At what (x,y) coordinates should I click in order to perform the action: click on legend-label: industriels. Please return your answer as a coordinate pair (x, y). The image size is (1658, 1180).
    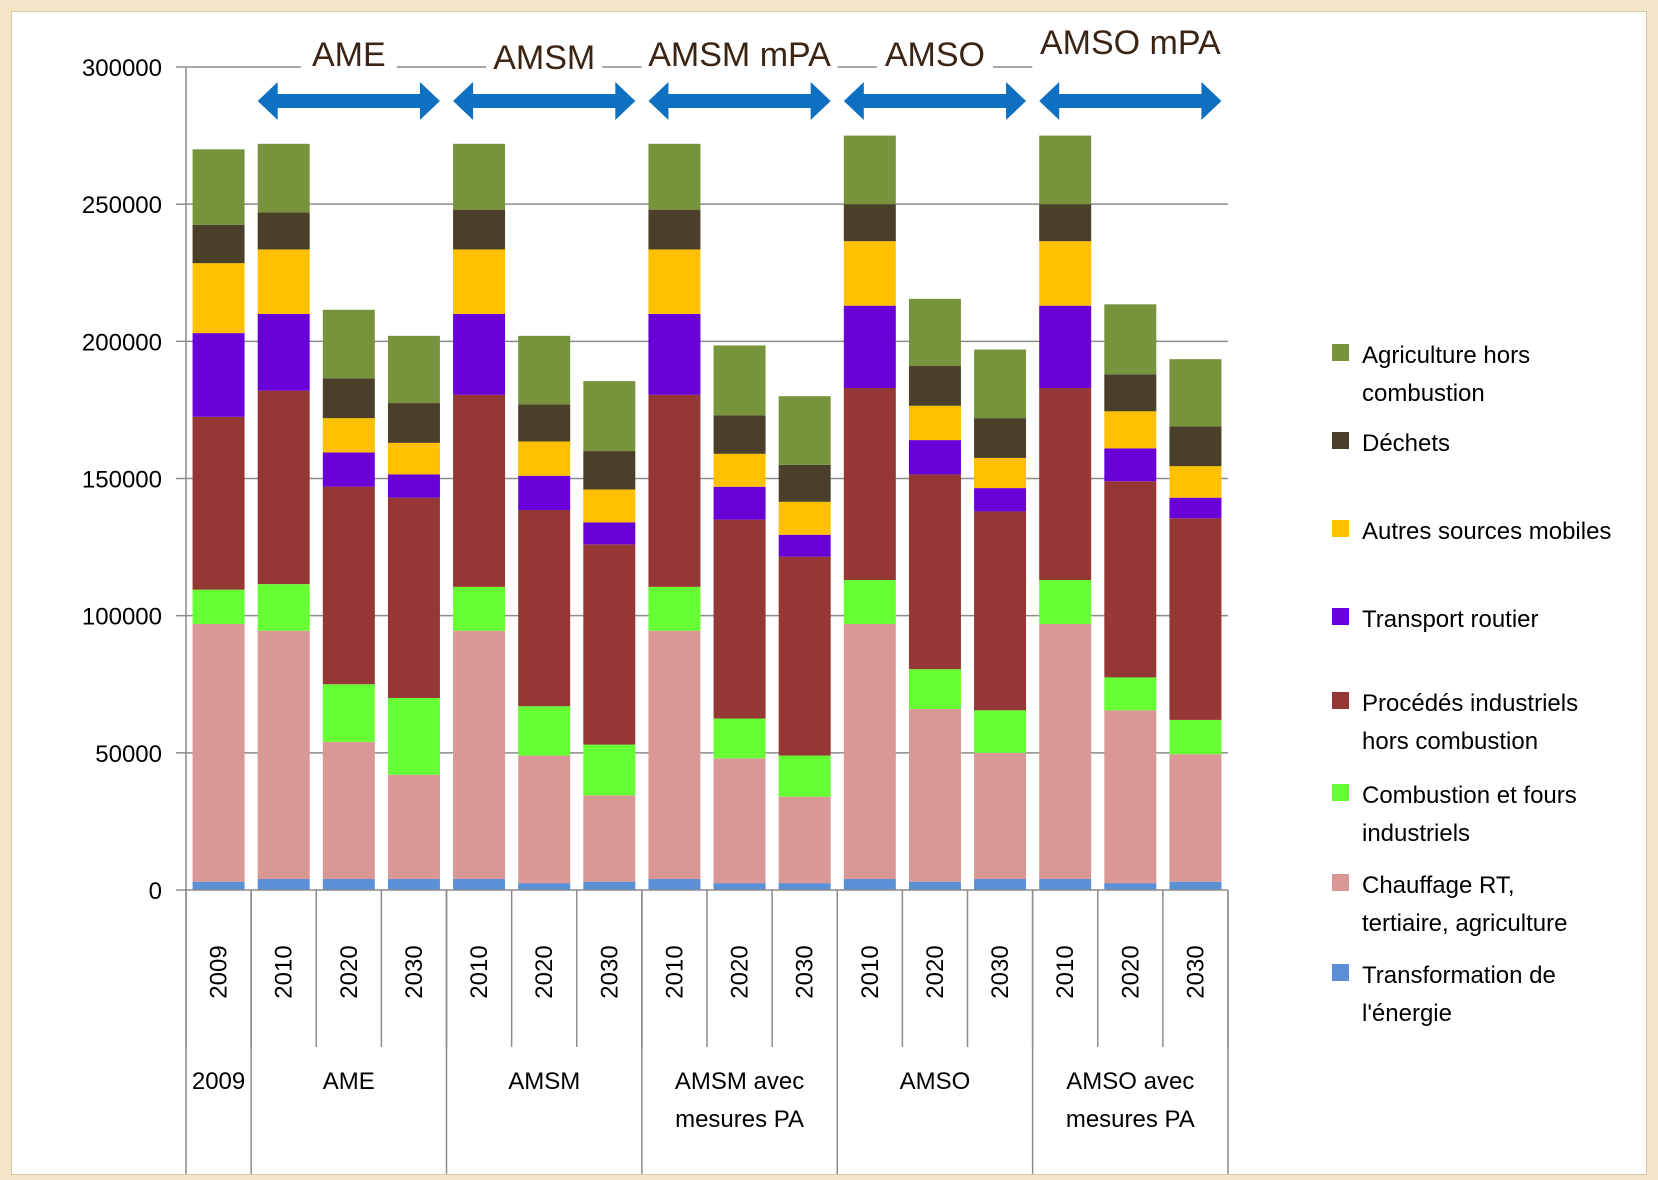
    Looking at the image, I should click on (1416, 833).